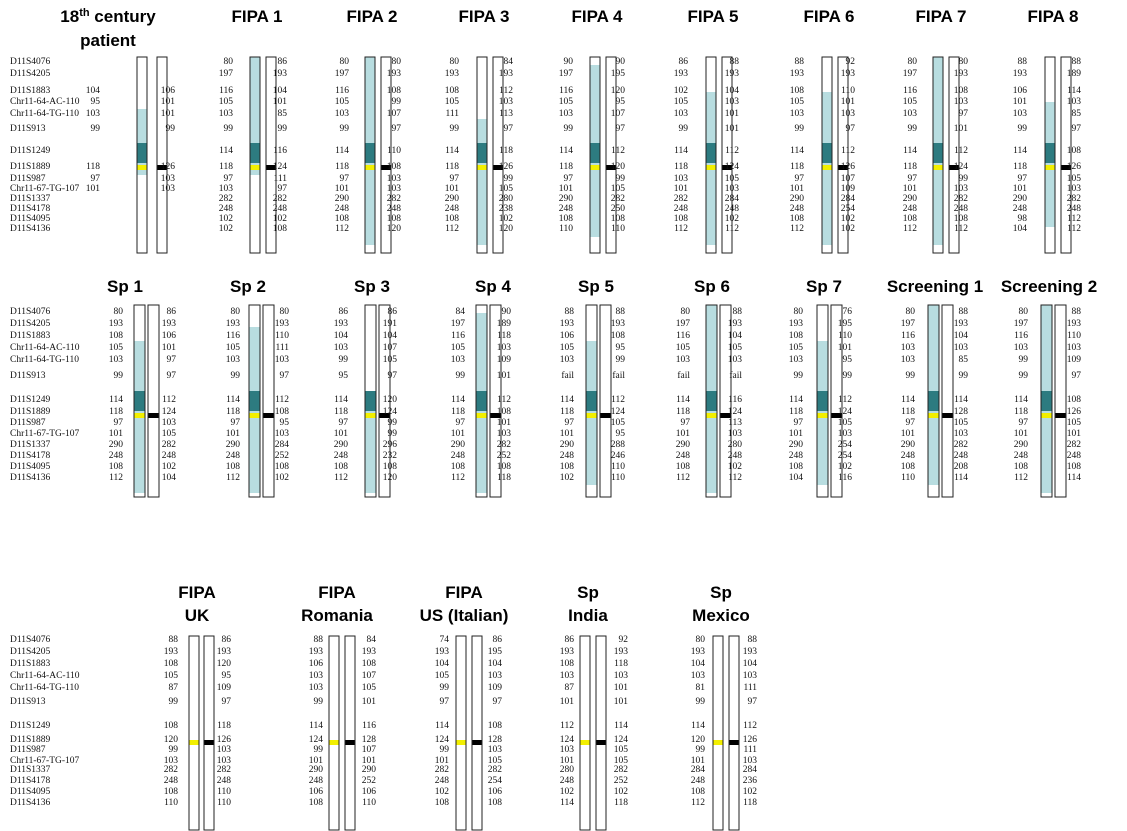  Describe the element at coordinates (1077, 62) in the screenshot. I see `allele-right: 88` at that location.